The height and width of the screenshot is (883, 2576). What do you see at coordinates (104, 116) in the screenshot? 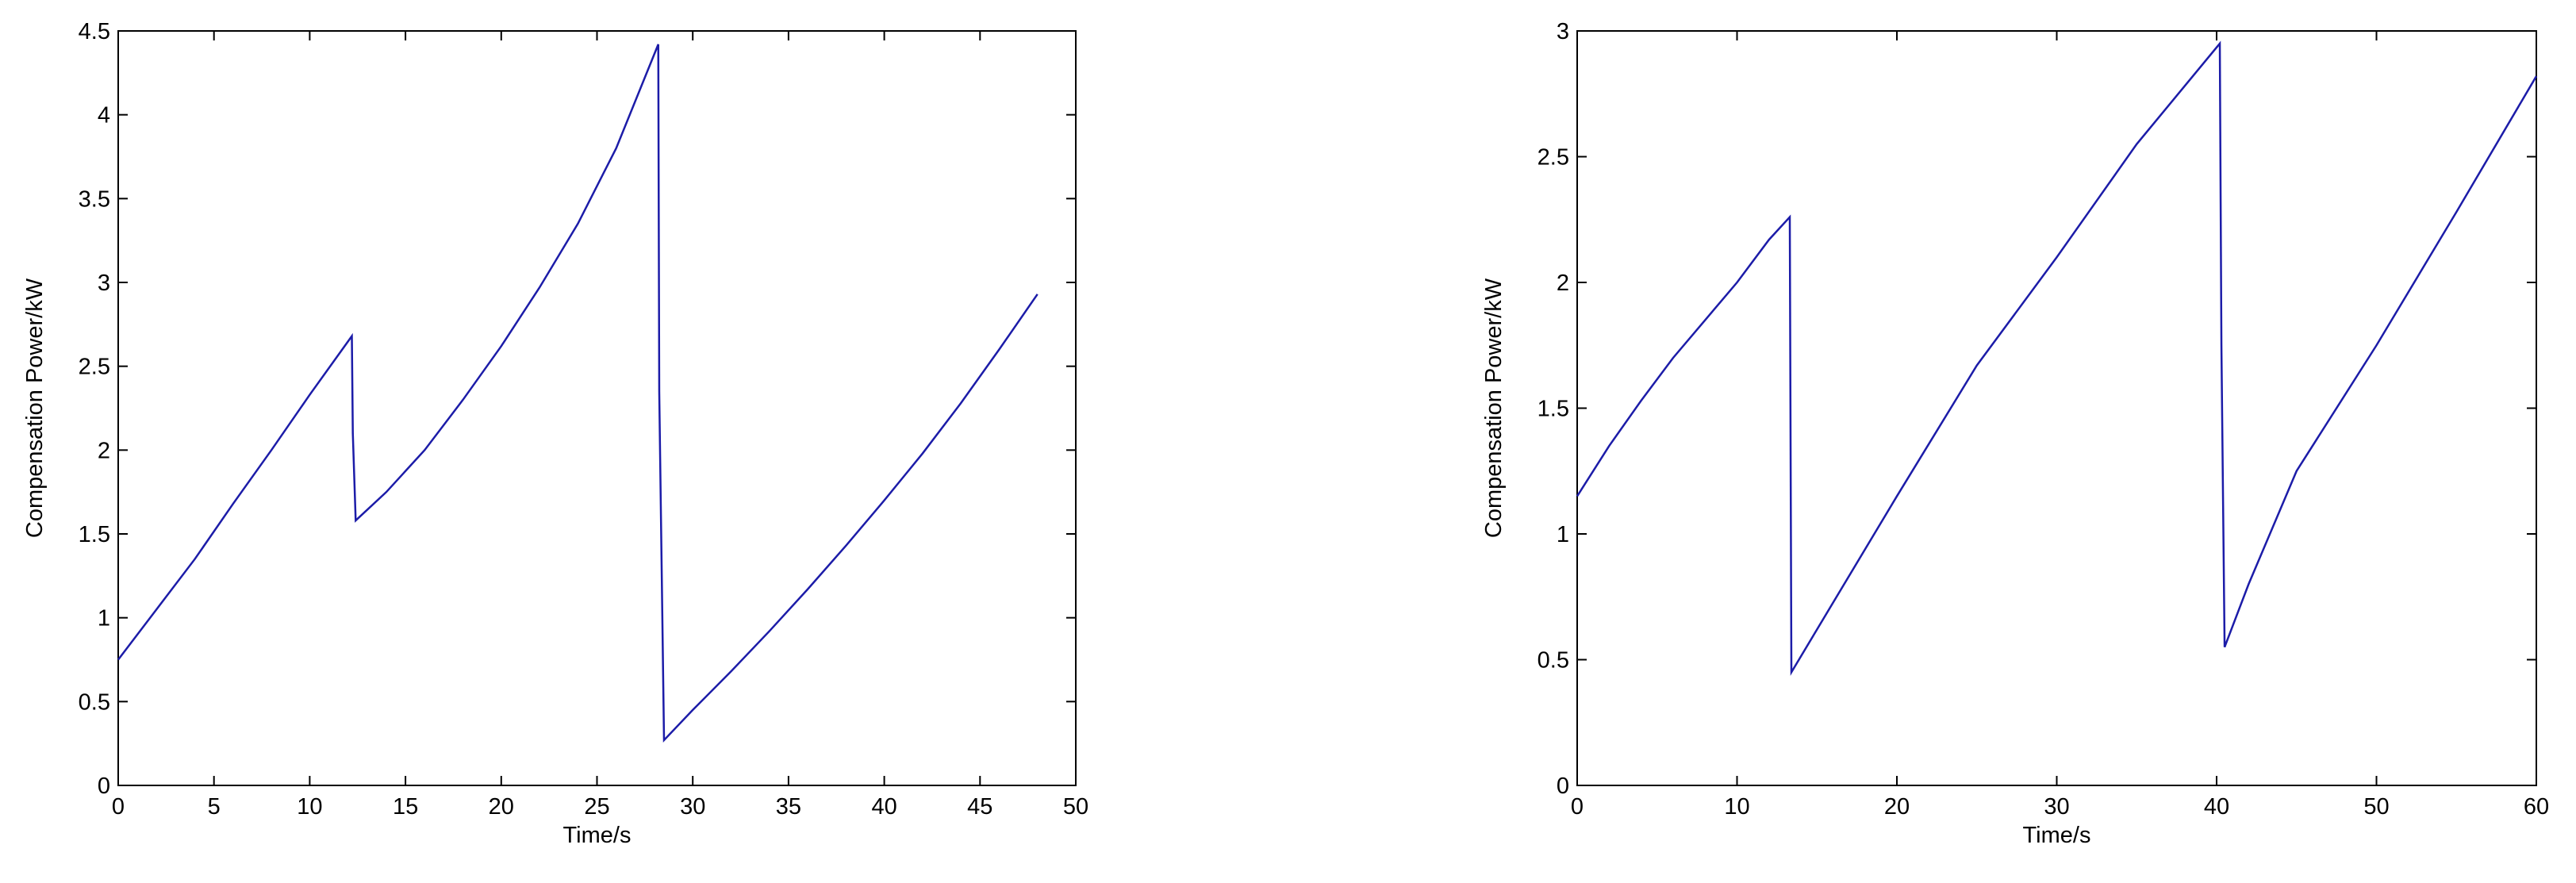
I see `y-tick-label: 4` at bounding box center [104, 116].